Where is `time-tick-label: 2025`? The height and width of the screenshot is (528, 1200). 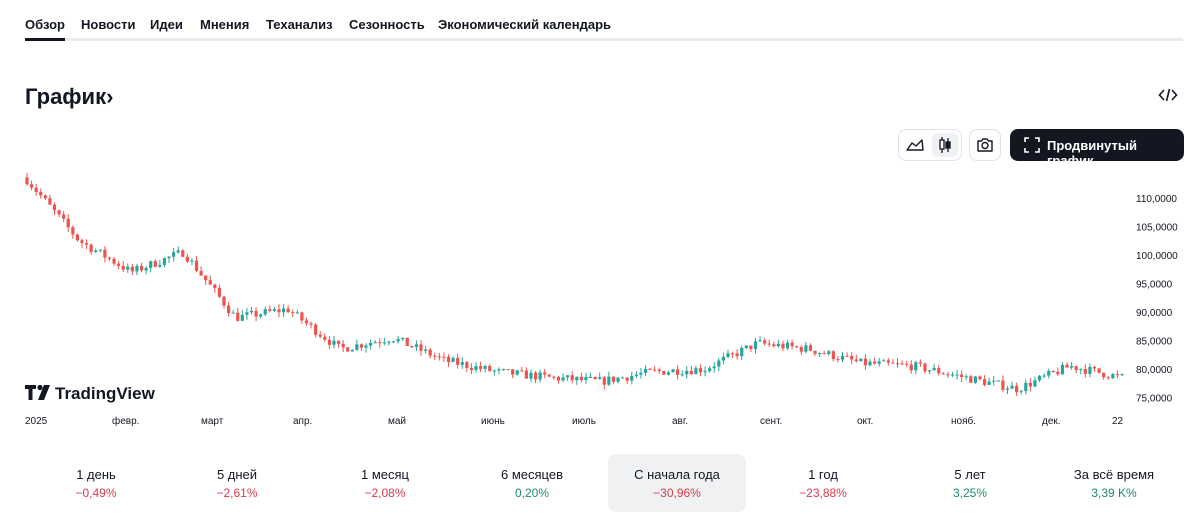 time-tick-label: 2025 is located at coordinates (36, 421).